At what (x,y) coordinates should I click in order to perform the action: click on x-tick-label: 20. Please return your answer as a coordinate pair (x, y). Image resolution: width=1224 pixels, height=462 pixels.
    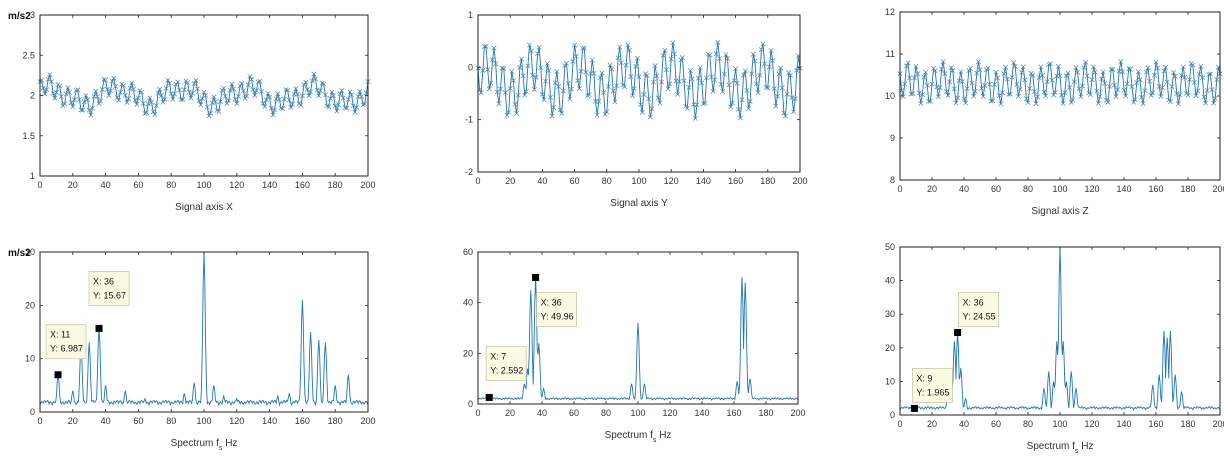
    Looking at the image, I should click on (510, 181).